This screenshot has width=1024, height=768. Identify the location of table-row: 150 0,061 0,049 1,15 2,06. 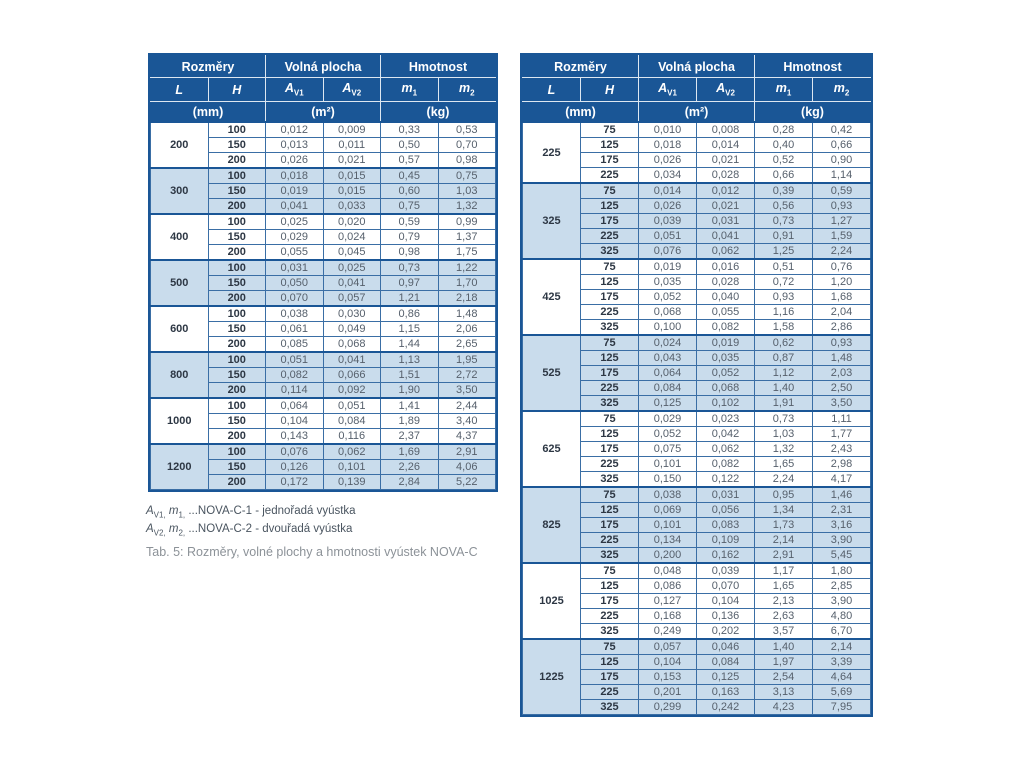
(323, 329).